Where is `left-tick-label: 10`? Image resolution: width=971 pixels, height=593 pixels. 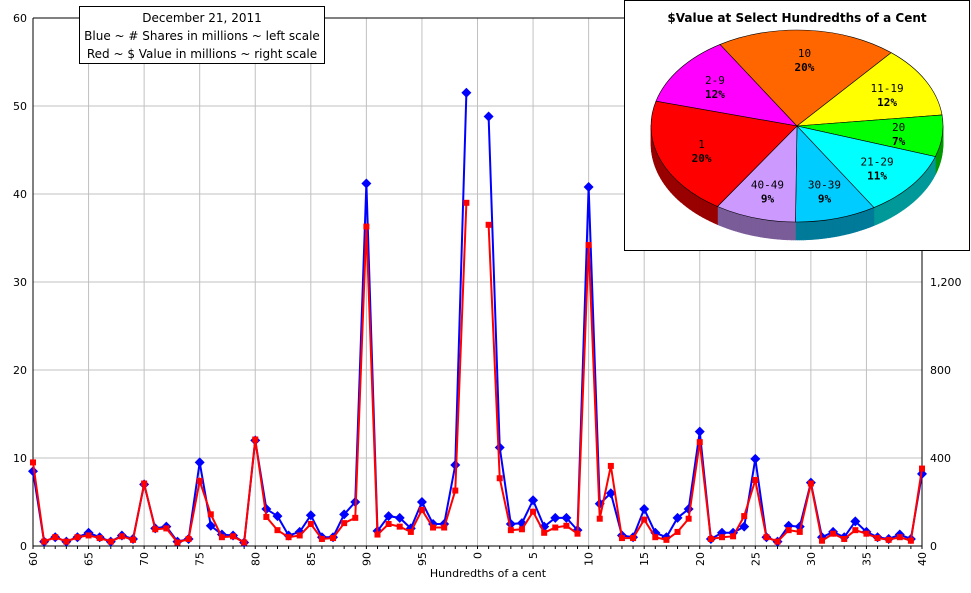
left-tick-label: 10 is located at coordinates (20, 458).